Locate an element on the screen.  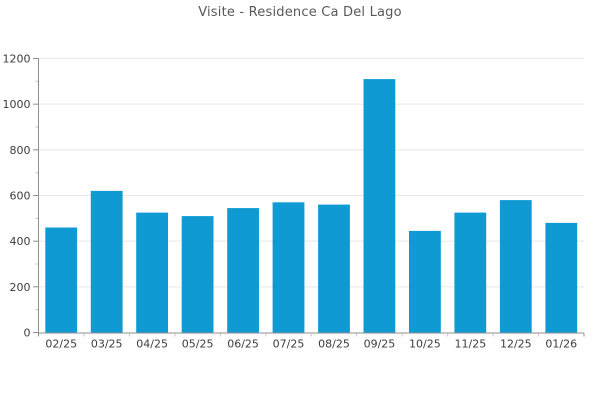
bar-12/25 is located at coordinates (515, 266).